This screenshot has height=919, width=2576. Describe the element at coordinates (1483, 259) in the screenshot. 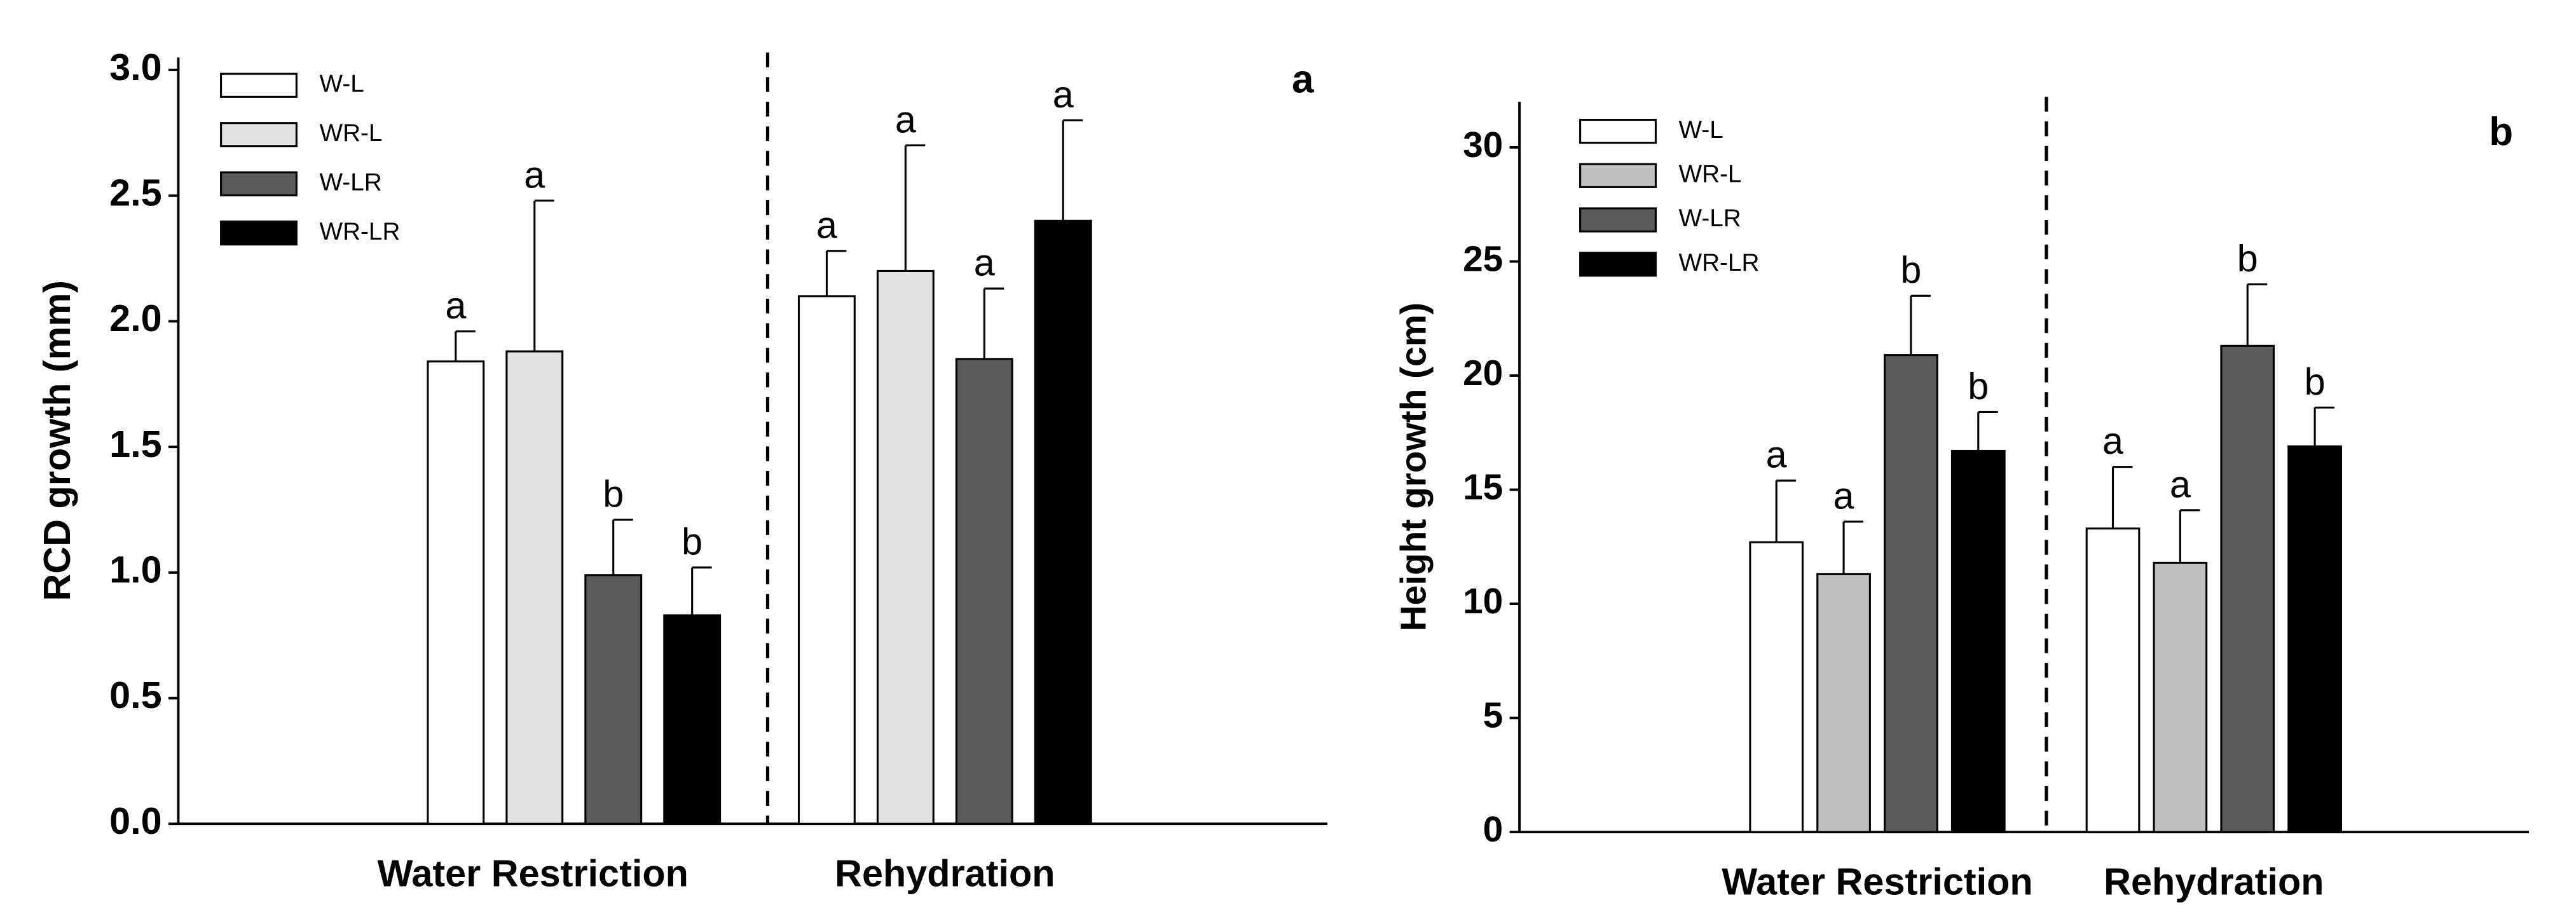

I see `y-tick-label: 25` at that location.